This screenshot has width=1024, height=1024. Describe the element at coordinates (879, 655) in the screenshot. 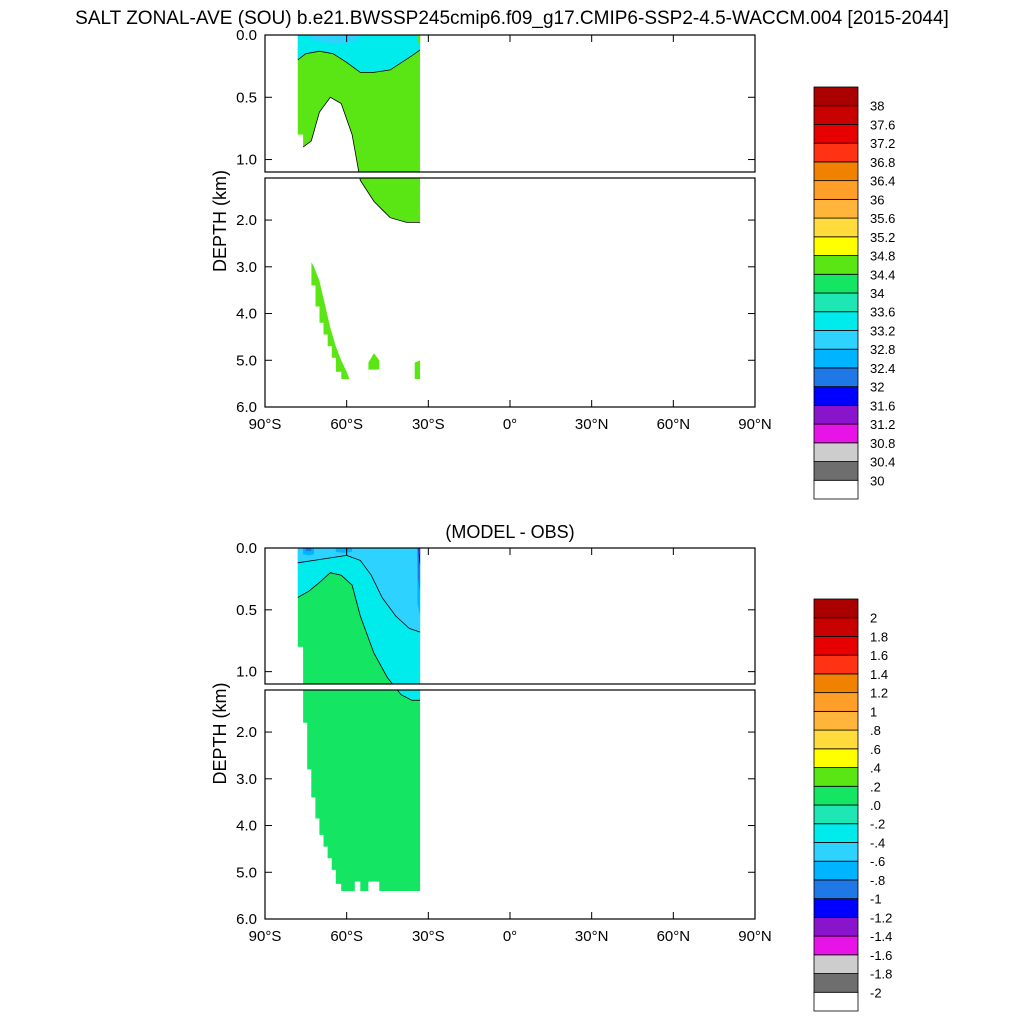

I see `colorbar-label: 1.6` at that location.